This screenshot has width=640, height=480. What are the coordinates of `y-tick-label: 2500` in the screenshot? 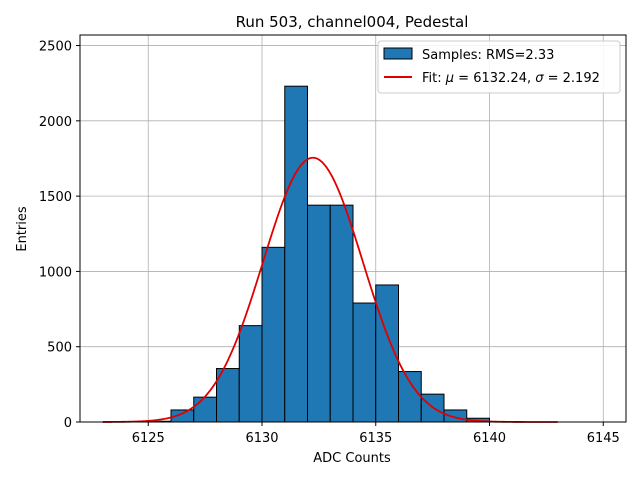 It's located at (55, 47).